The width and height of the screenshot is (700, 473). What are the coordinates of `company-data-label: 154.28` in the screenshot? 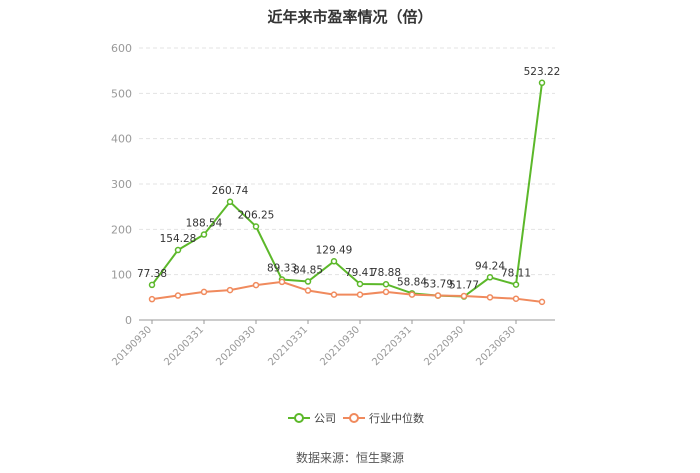 It's located at (178, 239).